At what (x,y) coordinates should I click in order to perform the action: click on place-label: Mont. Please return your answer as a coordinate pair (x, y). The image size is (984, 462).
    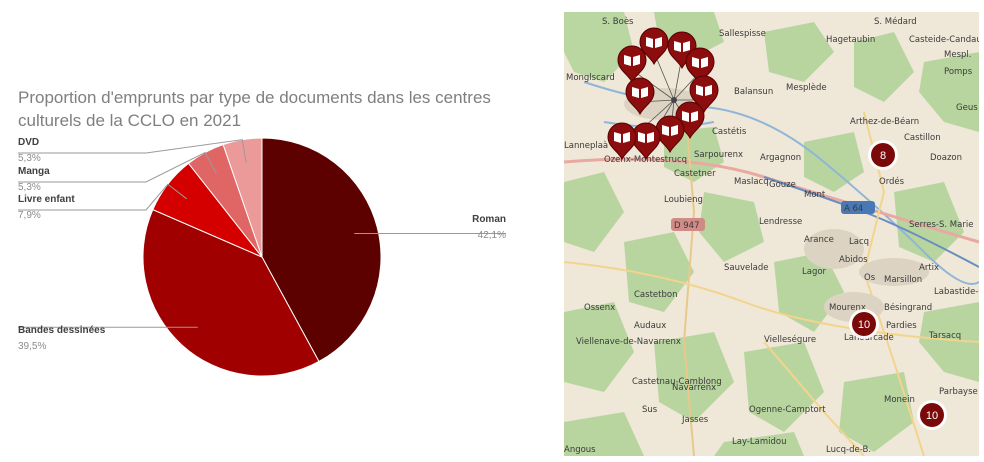
    Looking at the image, I should click on (815, 195).